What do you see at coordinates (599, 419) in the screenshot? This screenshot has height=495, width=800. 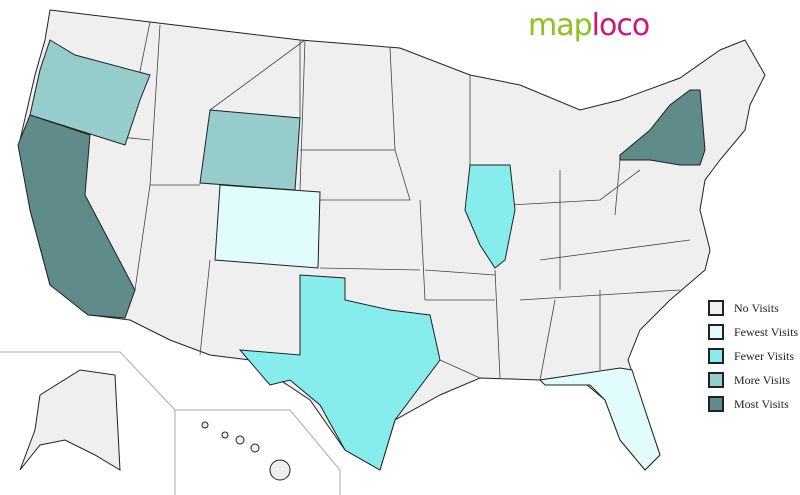 I see `state-florida` at bounding box center [599, 419].